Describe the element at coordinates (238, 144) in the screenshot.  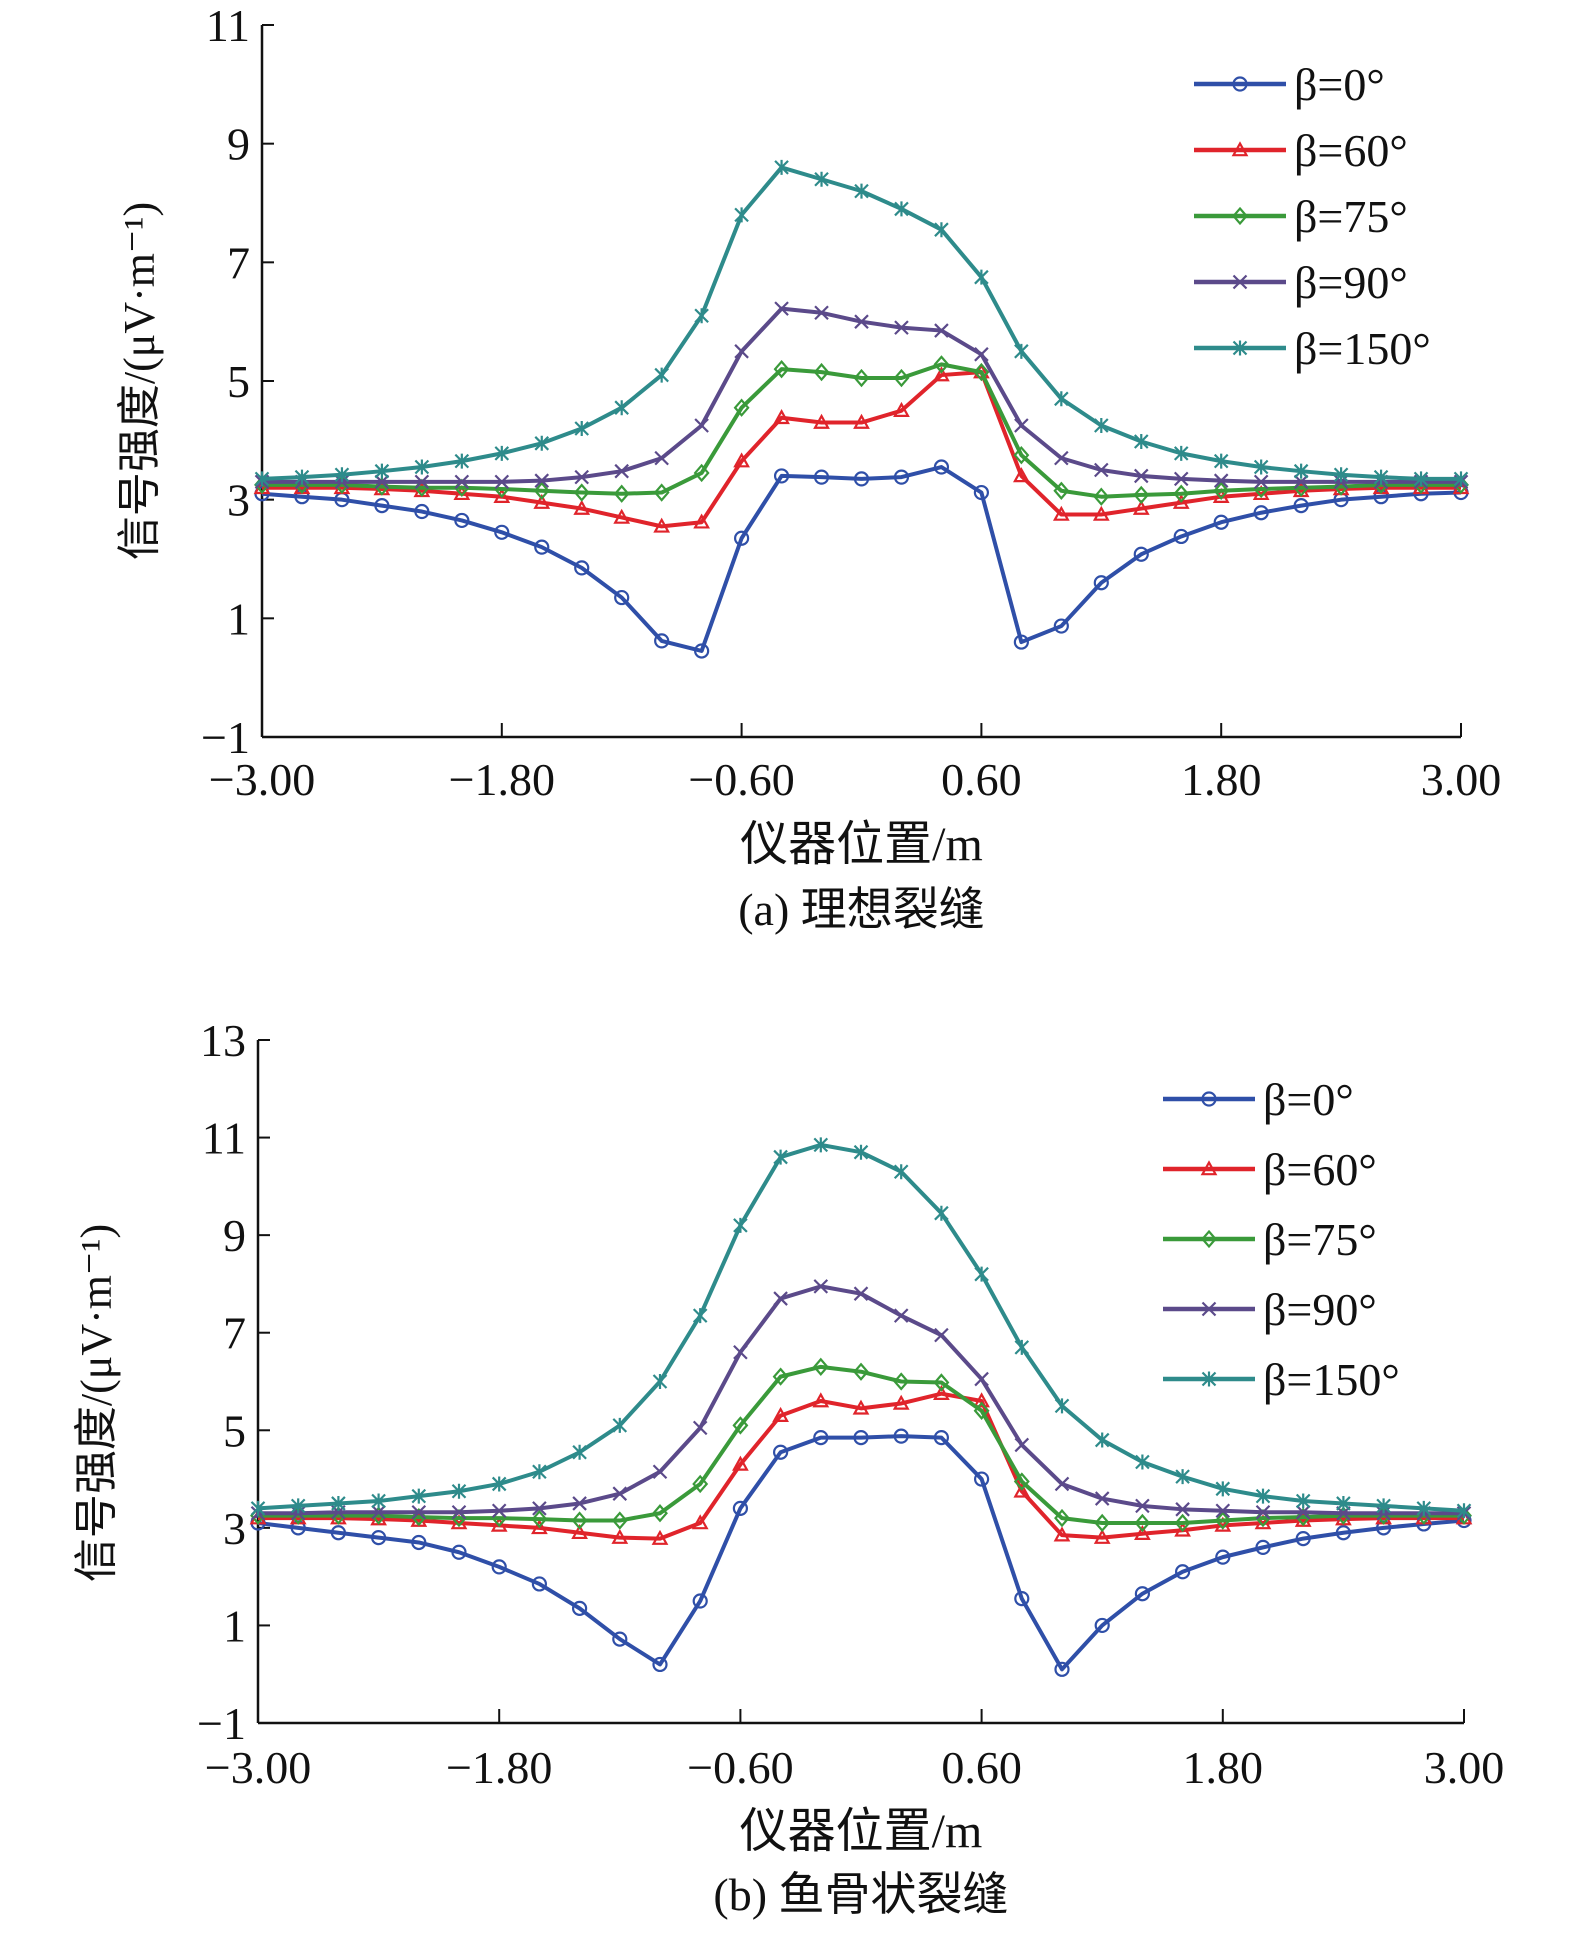
I see `y-tick-label: 9` at that location.